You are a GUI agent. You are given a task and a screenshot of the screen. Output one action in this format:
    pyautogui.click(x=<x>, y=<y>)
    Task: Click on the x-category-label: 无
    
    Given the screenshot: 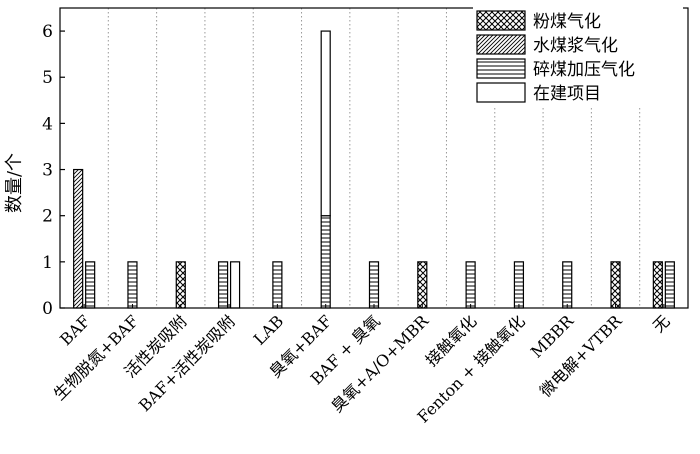 What is the action you would take?
    pyautogui.click(x=661, y=323)
    